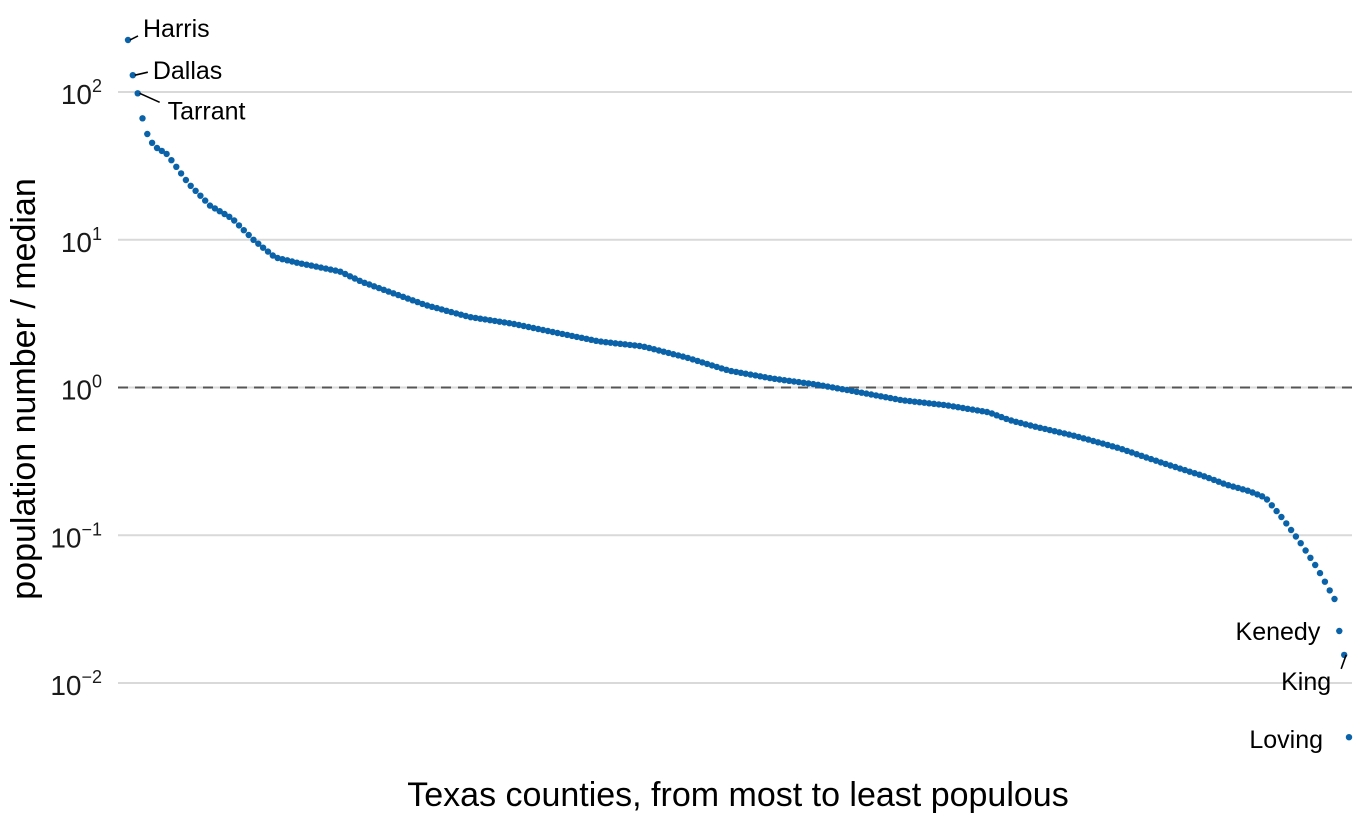  I want to click on y-tick-label: 10⁻², so click(76, 684).